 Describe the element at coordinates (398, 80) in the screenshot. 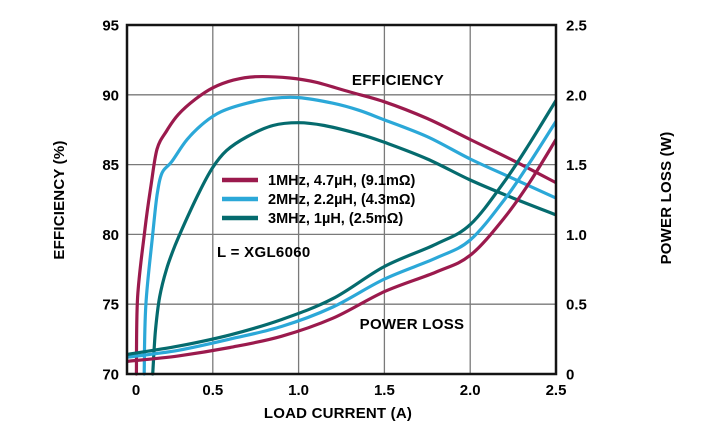

I see `efficiency-annotation: EFFICIENCY` at that location.